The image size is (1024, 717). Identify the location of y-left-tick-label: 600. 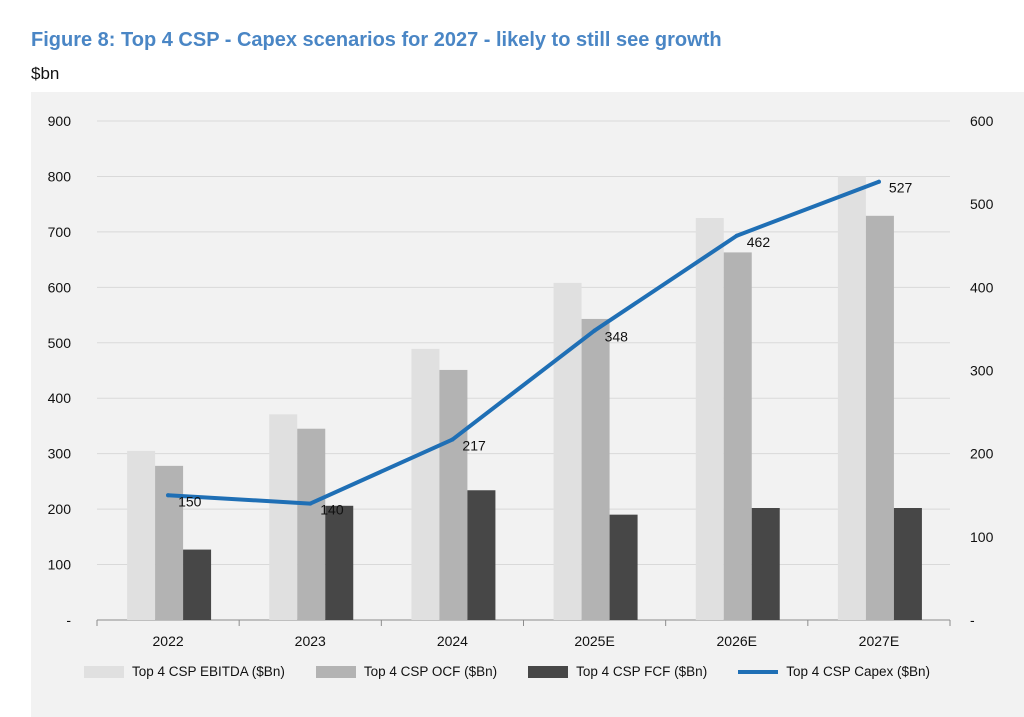
(60, 287).